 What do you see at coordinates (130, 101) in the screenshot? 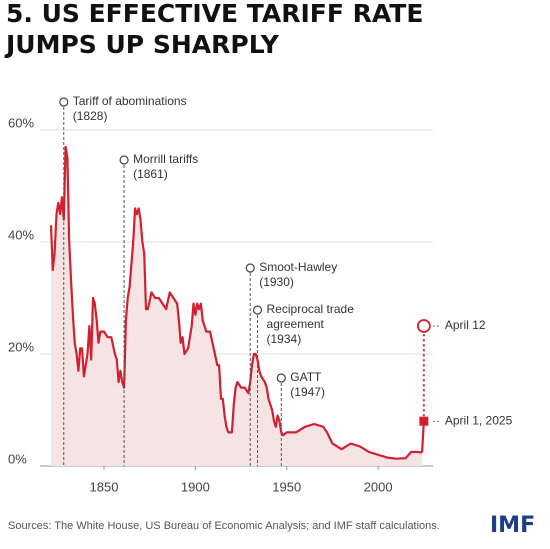
I see `event-label: Tariff of abominations` at bounding box center [130, 101].